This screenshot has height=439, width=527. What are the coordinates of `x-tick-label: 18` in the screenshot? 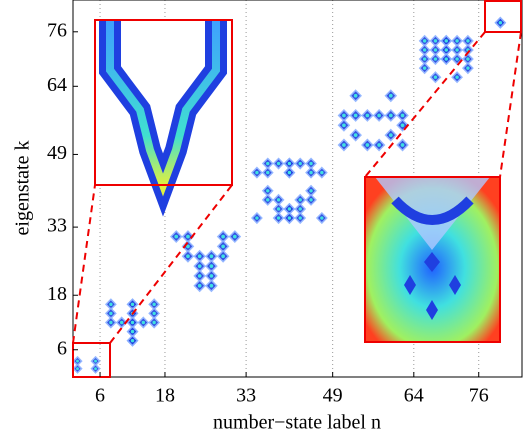 It's located at (165, 396).